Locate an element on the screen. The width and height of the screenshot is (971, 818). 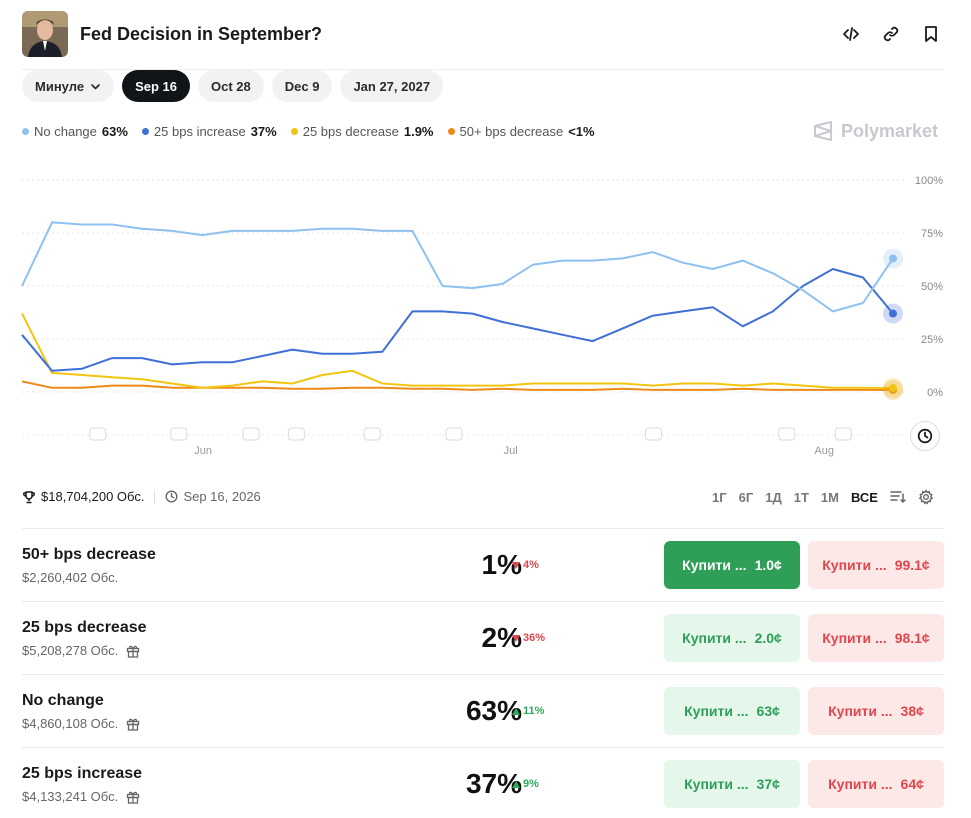
x-tick-label: Jun is located at coordinates (203, 451).